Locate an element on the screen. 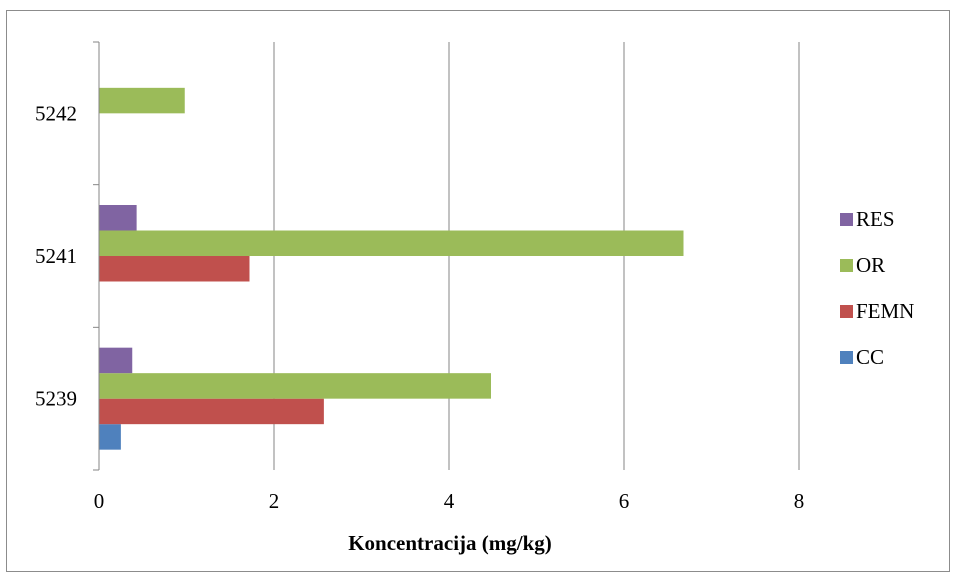 This screenshot has width=957, height=581. y-tick-label: 5241 is located at coordinates (56, 256).